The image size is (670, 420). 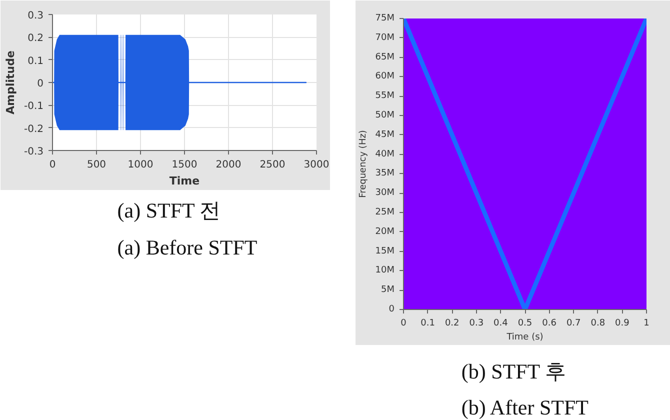 What do you see at coordinates (501, 323) in the screenshot?
I see `x-tick-label: 0.4` at bounding box center [501, 323].